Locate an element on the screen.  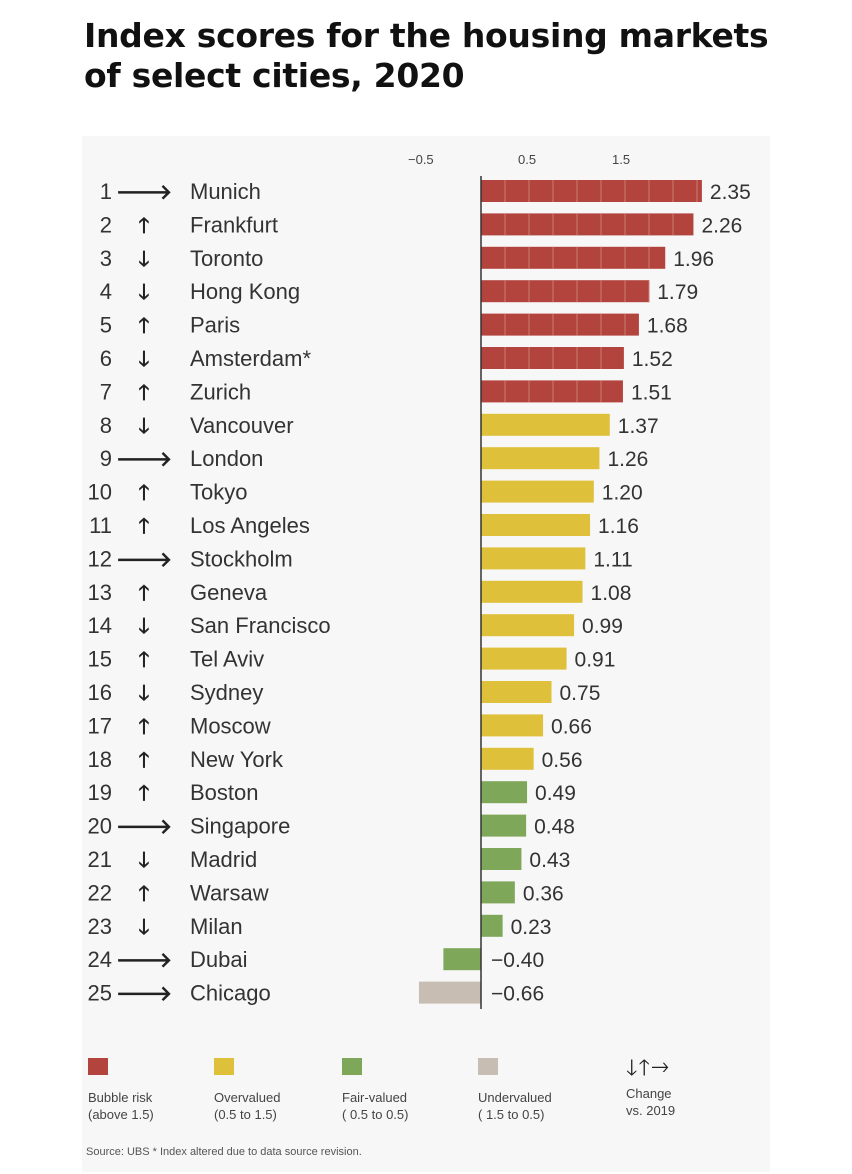
city-label: Madrid is located at coordinates (223, 859).